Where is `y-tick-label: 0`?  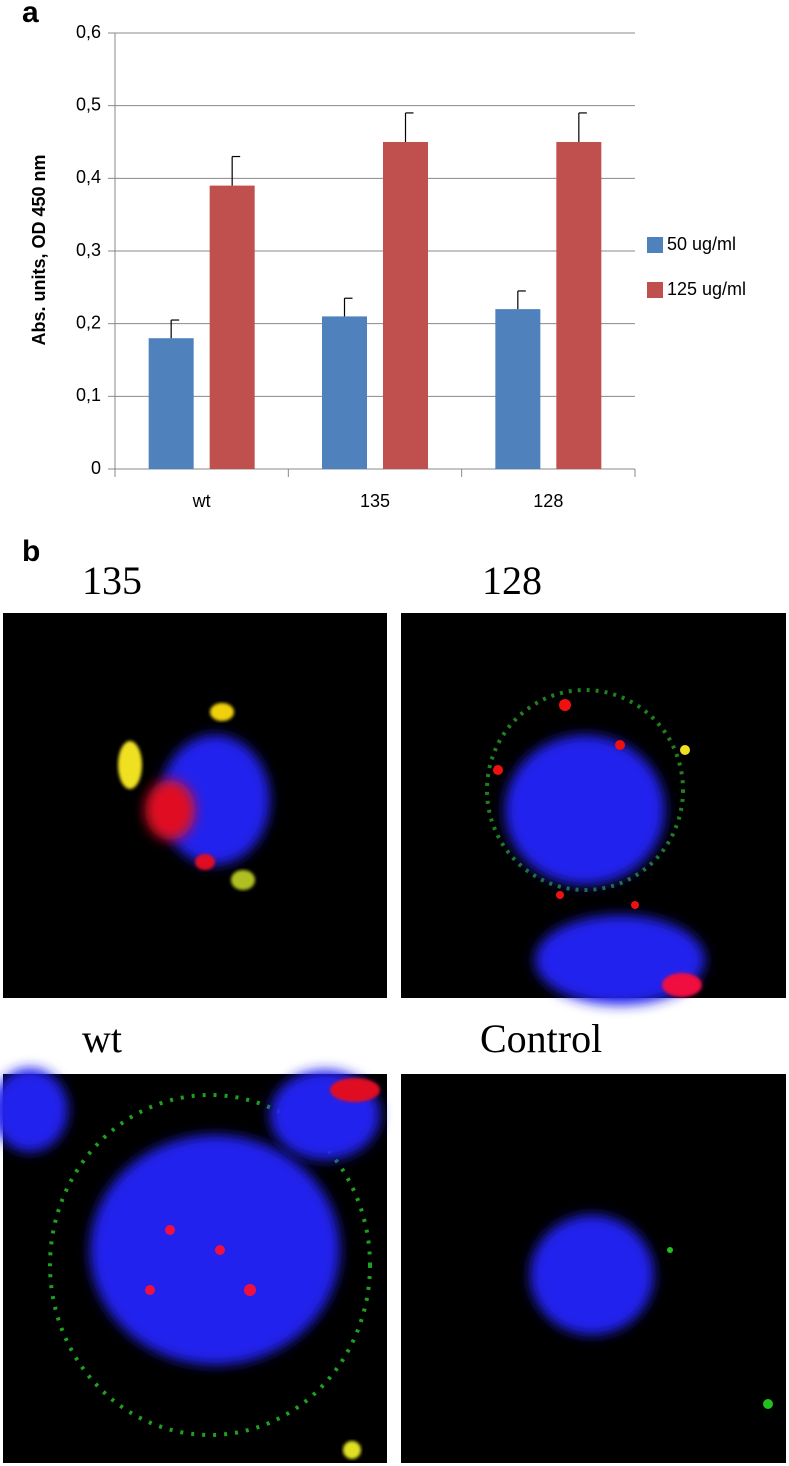 y-tick-label: 0 is located at coordinates (96, 468).